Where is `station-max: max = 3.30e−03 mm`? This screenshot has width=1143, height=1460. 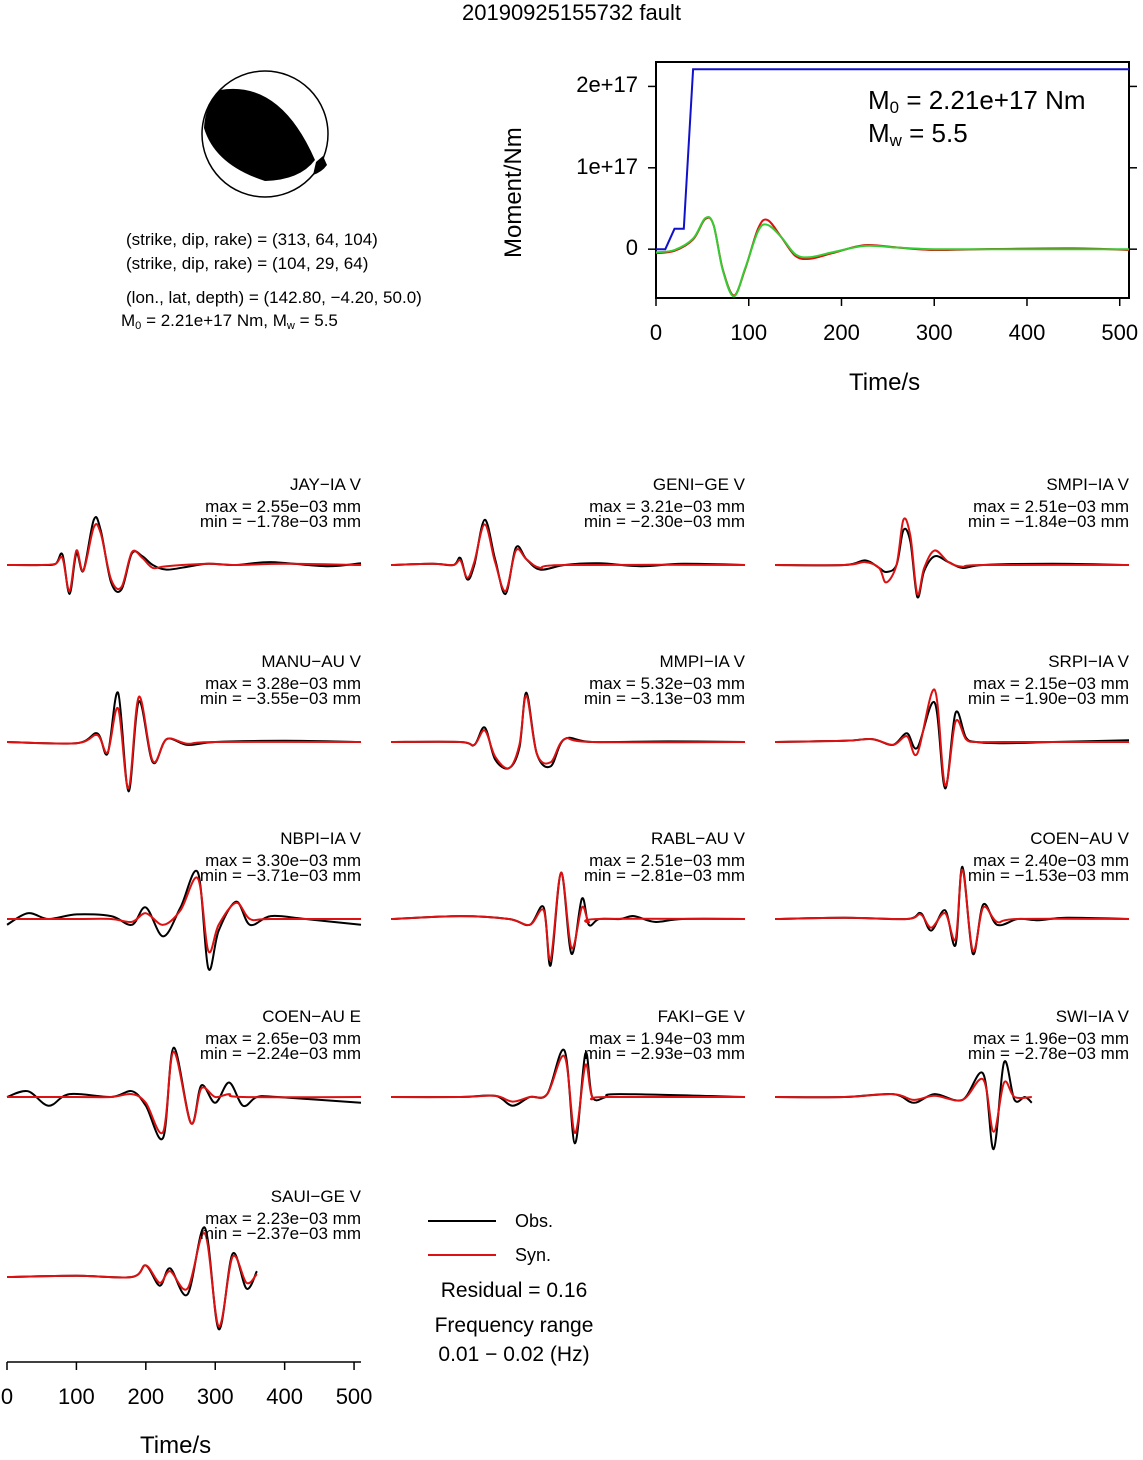 station-max: max = 3.30e−03 mm is located at coordinates (283, 860).